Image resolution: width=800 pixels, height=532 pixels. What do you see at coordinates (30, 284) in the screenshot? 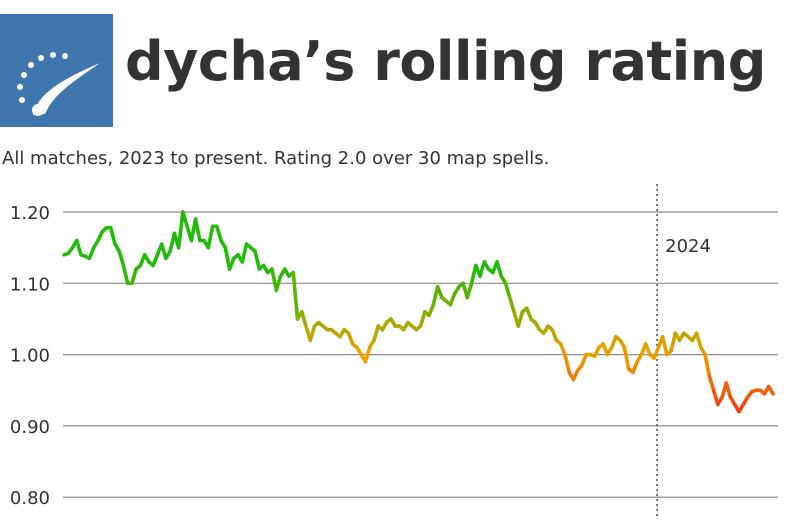
I see `y-tick-label: 1.10` at bounding box center [30, 284].